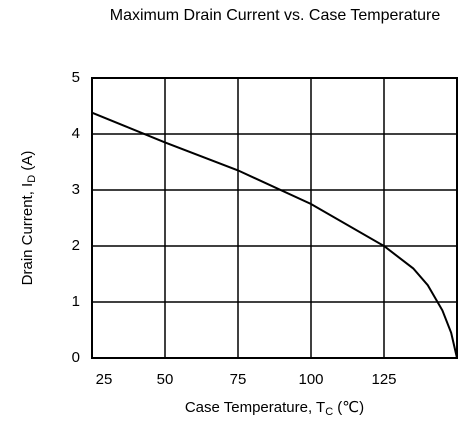 The image size is (469, 423). Describe the element at coordinates (76, 245) in the screenshot. I see `y-tick-label: 2` at that location.